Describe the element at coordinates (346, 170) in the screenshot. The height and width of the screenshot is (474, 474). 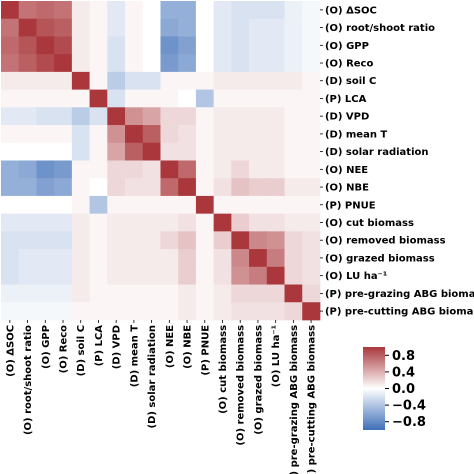
I see `row-label: (O) NEE` at that location.